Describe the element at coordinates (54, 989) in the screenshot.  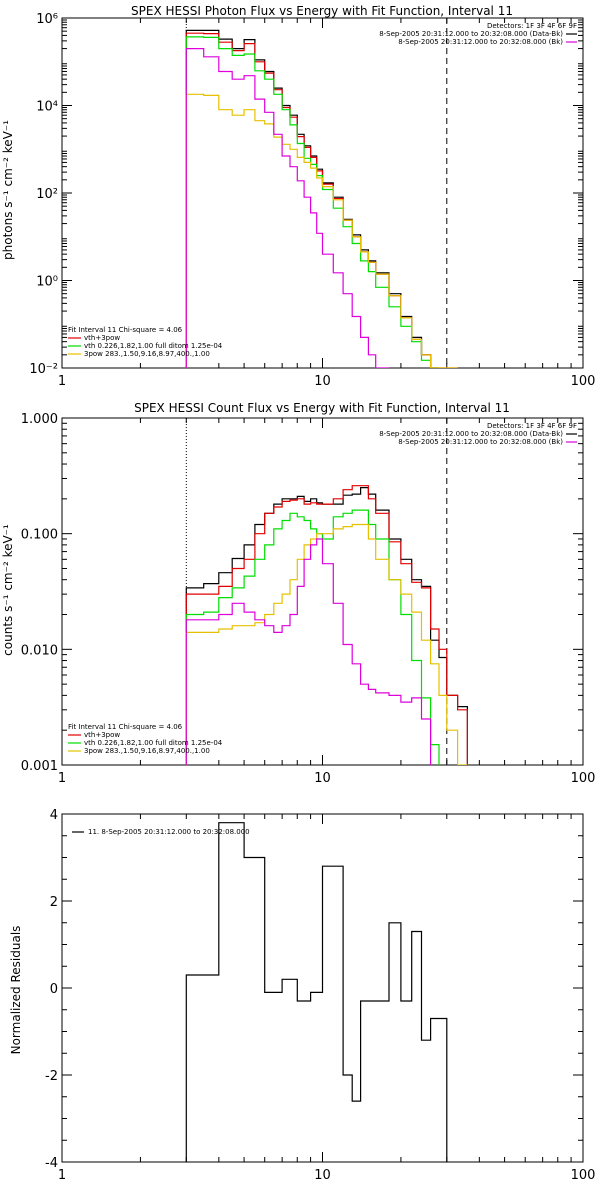
I see `y-tick-label: 0` at that location.